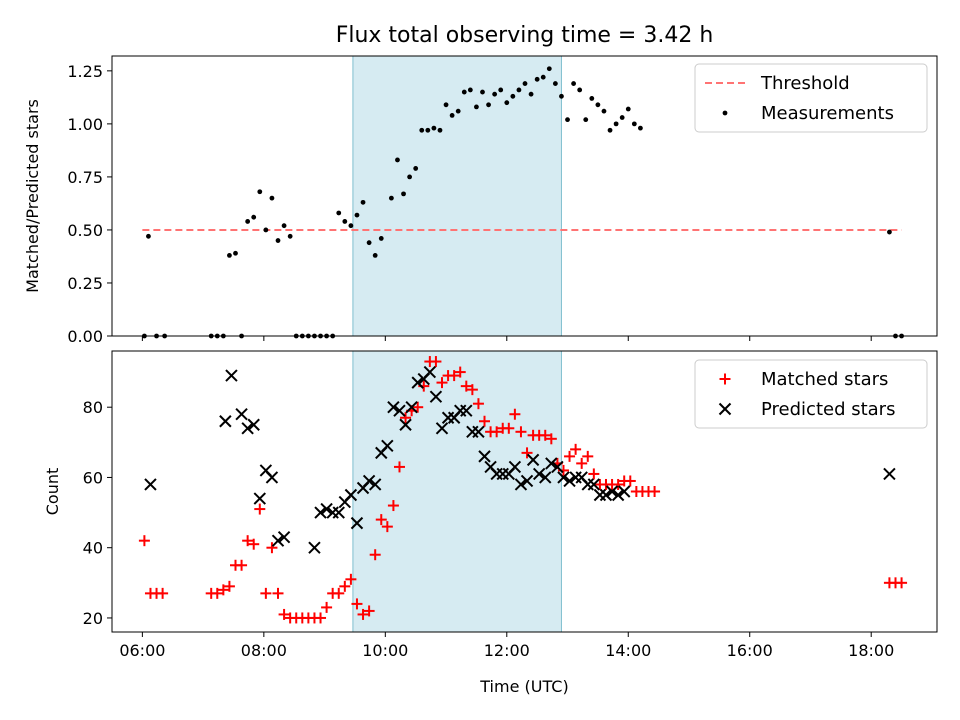  What do you see at coordinates (142, 650) in the screenshot?
I see `x-tick-label: 06:00` at bounding box center [142, 650].